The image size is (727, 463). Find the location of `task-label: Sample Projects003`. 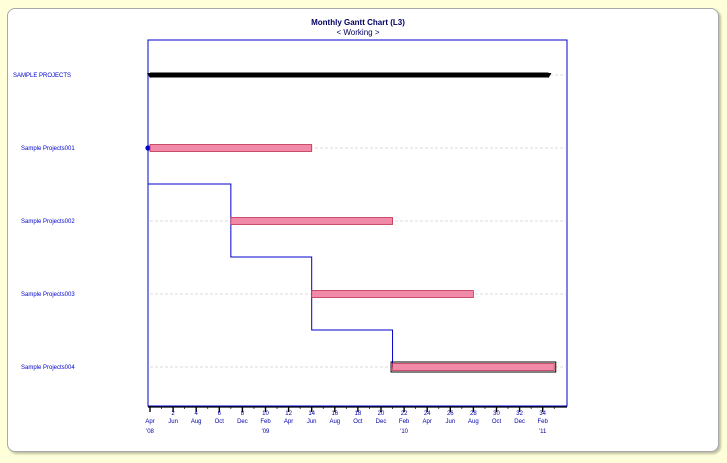

task-label: Sample Projects003 is located at coordinates (48, 295).